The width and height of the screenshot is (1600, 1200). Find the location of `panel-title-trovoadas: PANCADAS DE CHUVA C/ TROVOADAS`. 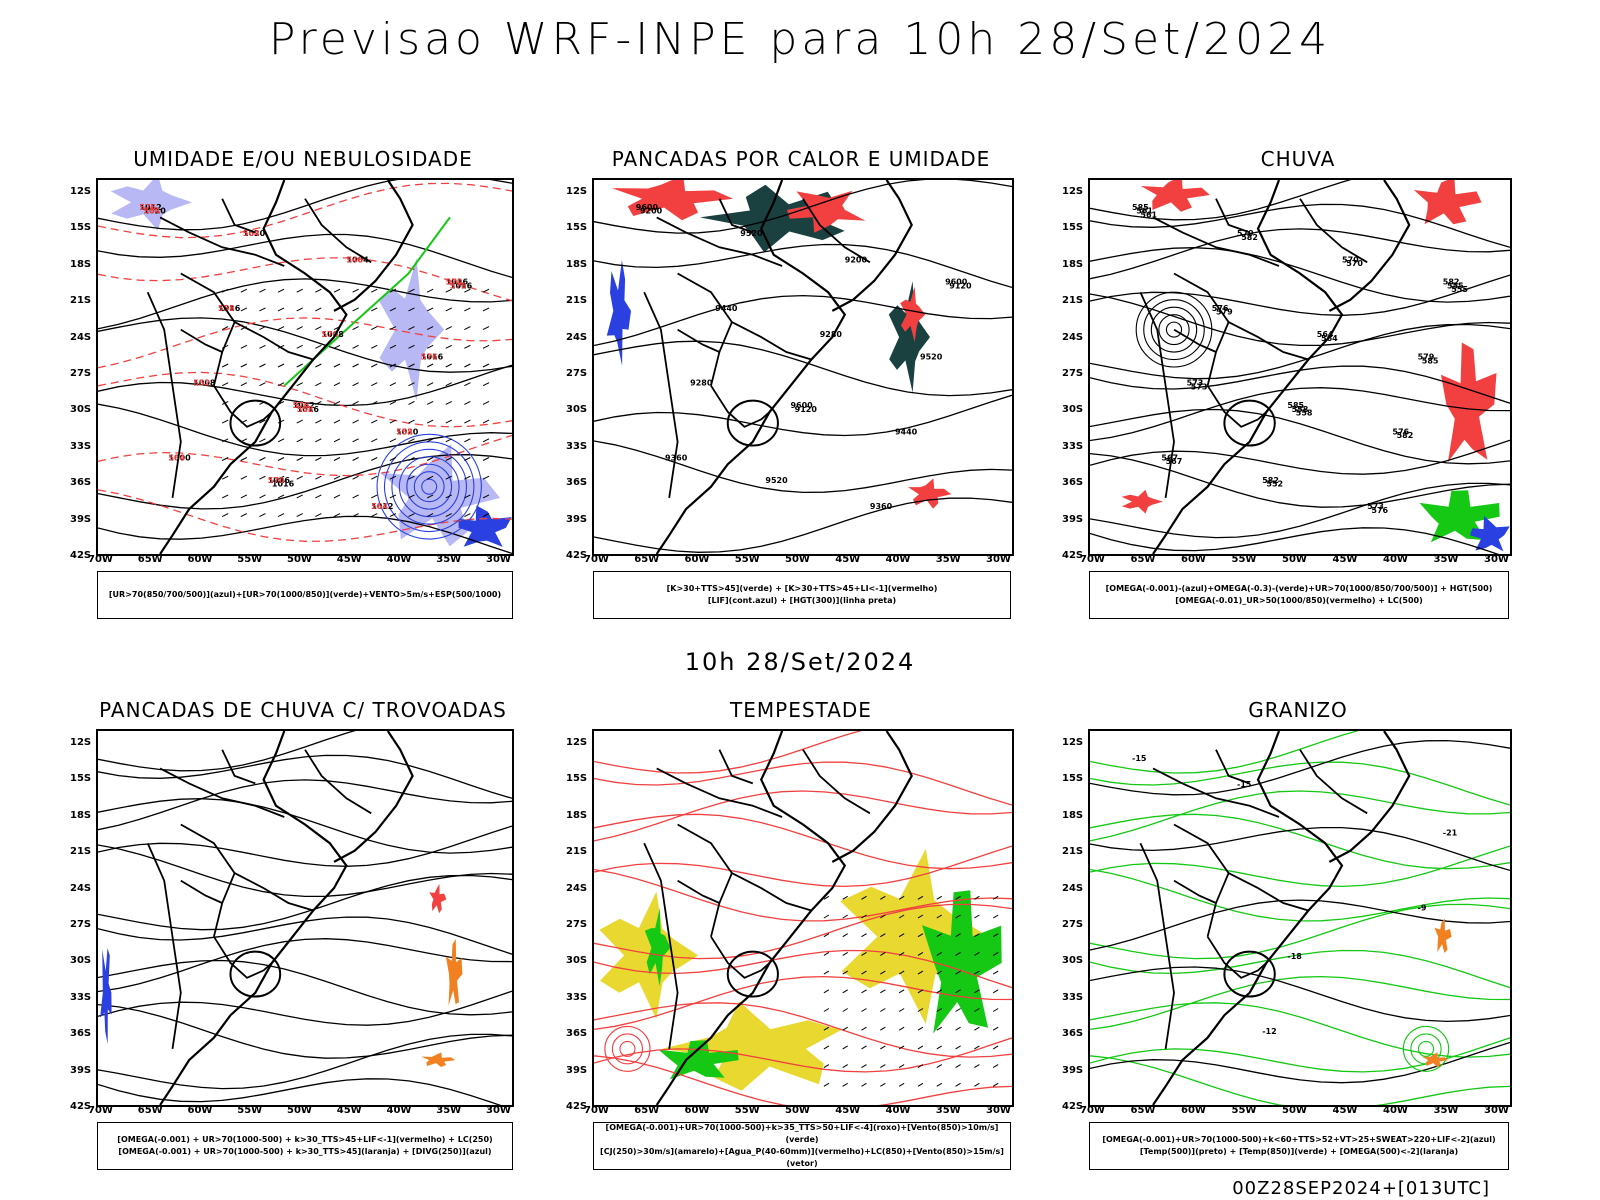

panel-title-trovoadas: PANCADAS DE CHUVA C/ TROVOADAS is located at coordinates (303, 710).